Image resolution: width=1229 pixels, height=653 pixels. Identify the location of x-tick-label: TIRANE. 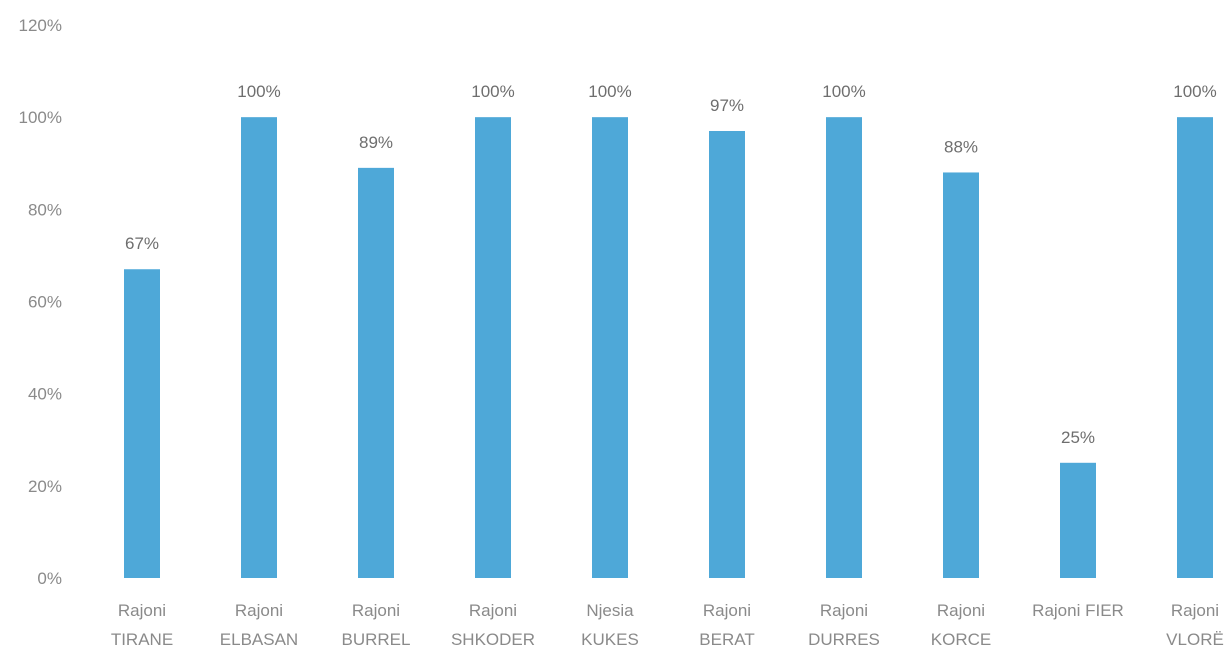
(142, 639).